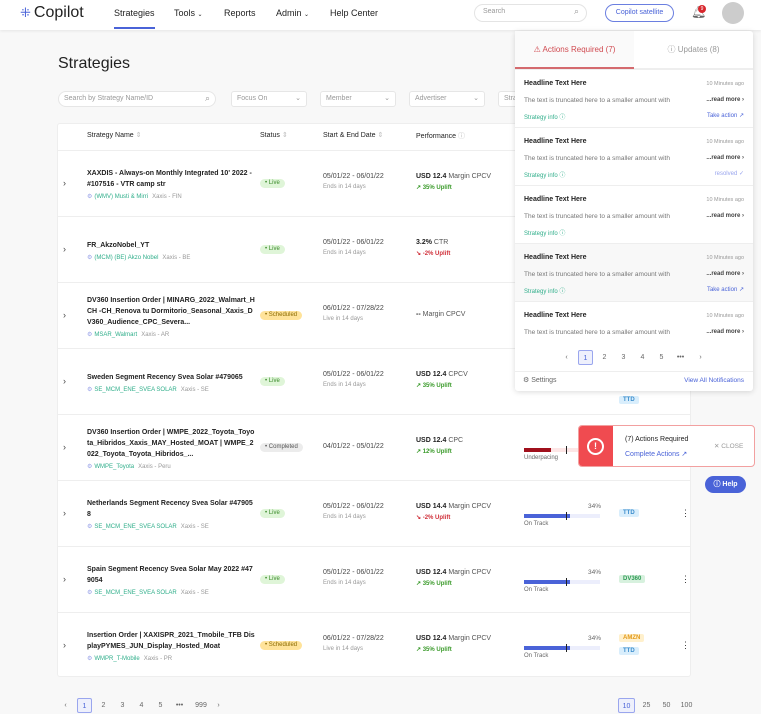 The height and width of the screenshot is (714, 761). I want to click on pagination-next-icon: ›, so click(218, 705).